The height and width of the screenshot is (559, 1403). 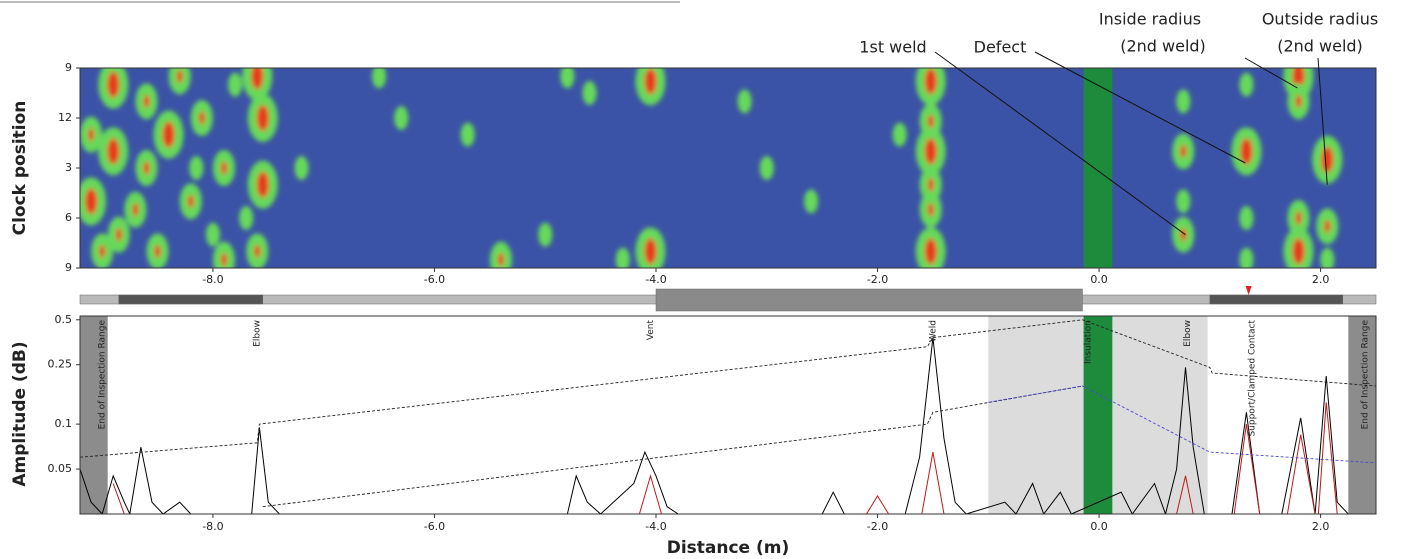 What do you see at coordinates (933, 331) in the screenshot?
I see `feature-label: Weld` at bounding box center [933, 331].